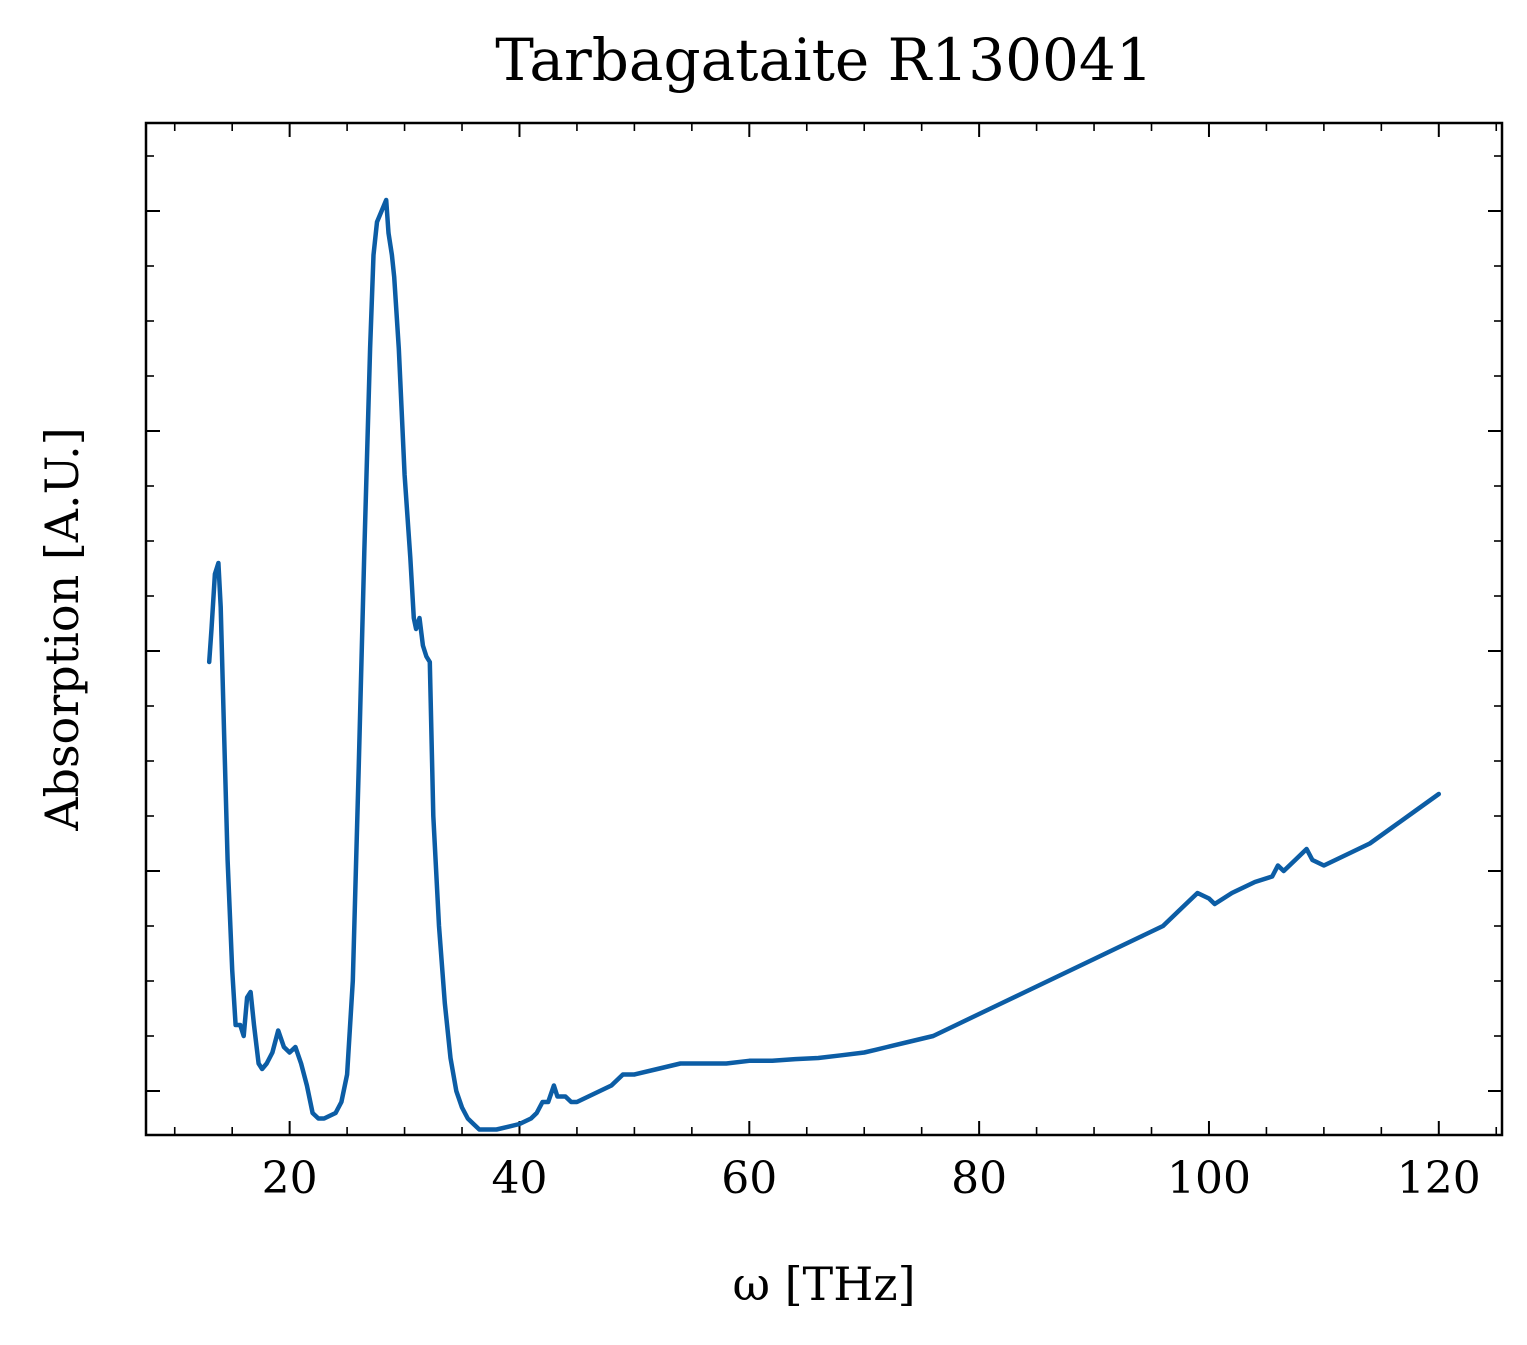  What do you see at coordinates (979, 1178) in the screenshot?
I see `x-tick-label: 80` at bounding box center [979, 1178].